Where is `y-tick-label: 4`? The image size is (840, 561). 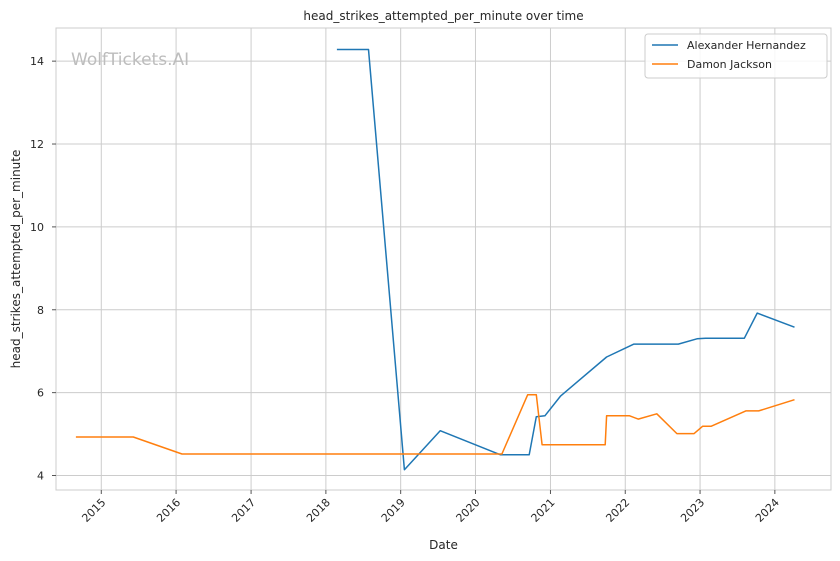 y-tick-label: 4 is located at coordinates (40, 475).